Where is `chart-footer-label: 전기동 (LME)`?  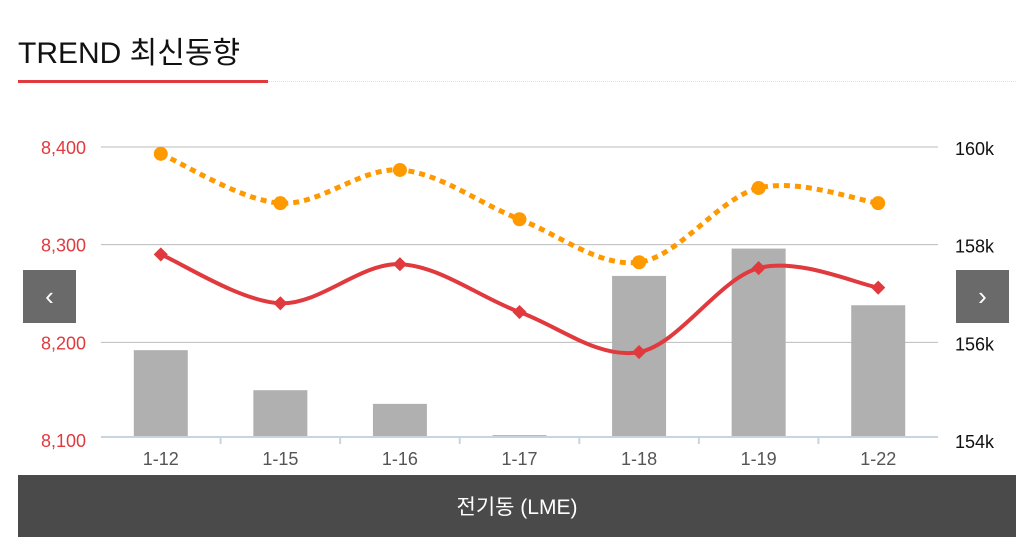
chart-footer-label: 전기동 (LME) is located at coordinates (517, 506).